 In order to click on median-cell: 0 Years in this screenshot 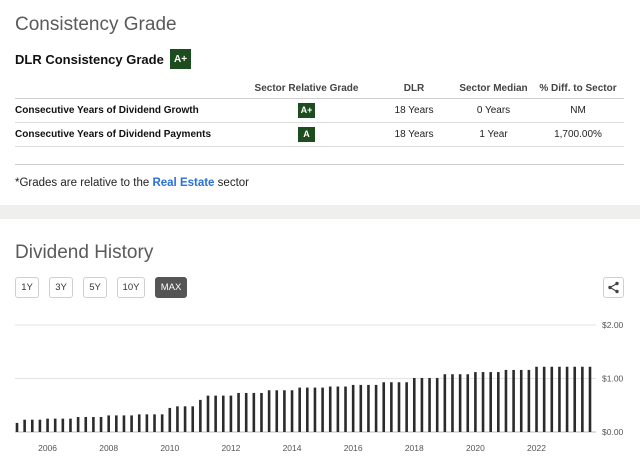, I will do `click(493, 110)`.